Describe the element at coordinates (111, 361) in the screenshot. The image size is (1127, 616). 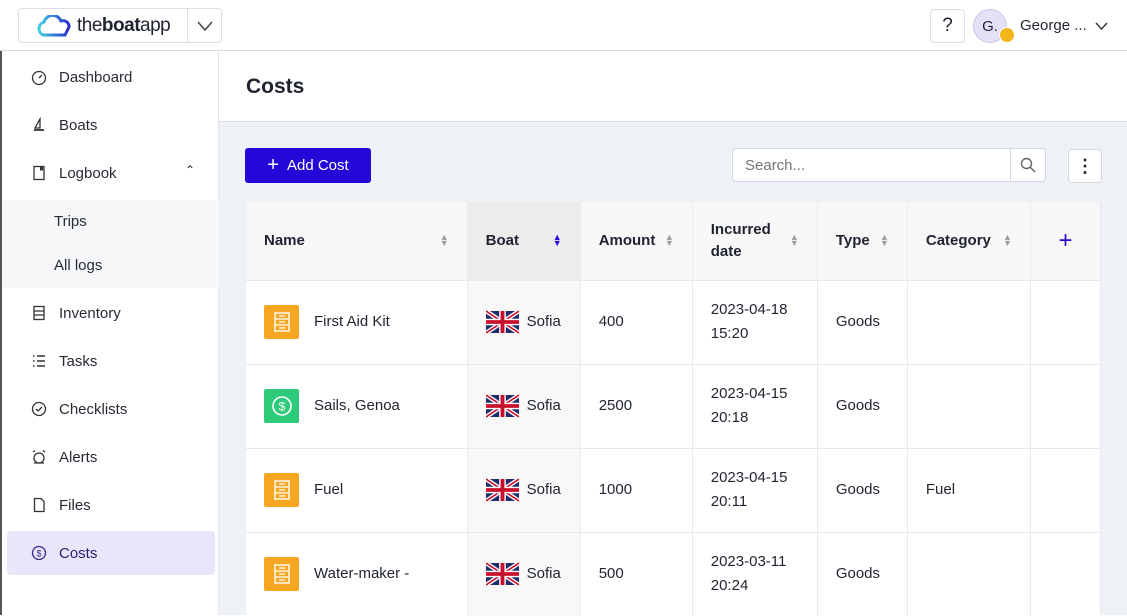
I see `sidebar-item-tasks: Tasks` at that location.